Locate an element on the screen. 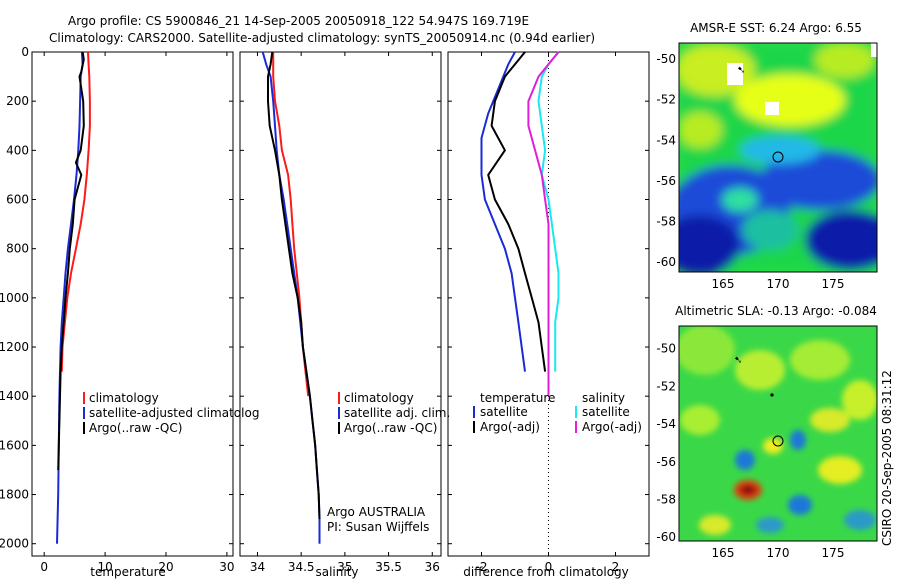  salinity-xlabel: salinity is located at coordinates (336, 572).